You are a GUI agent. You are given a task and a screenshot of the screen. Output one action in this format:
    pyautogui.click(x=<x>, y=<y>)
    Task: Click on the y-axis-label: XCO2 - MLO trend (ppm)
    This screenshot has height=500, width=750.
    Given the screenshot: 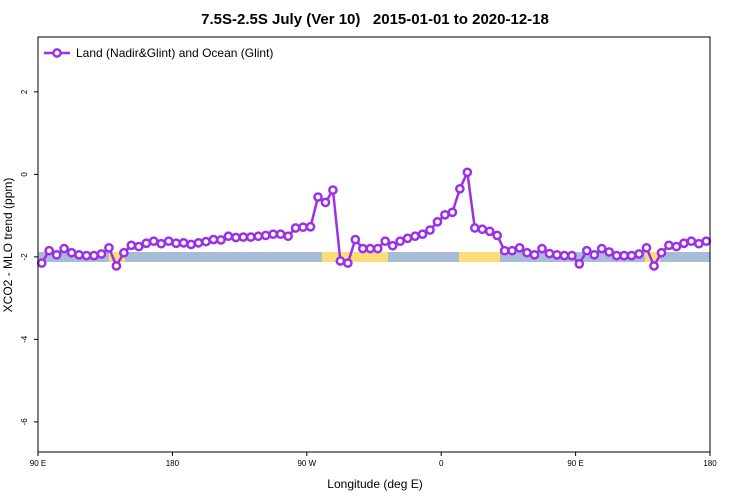 What is the action you would take?
    pyautogui.click(x=8, y=245)
    